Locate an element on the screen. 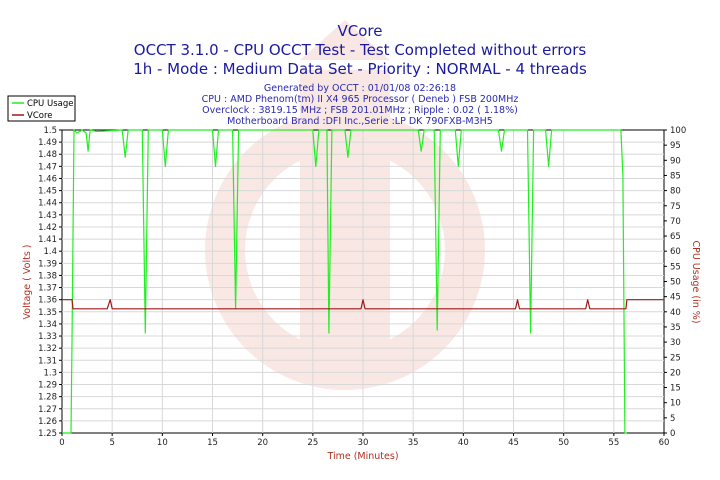 This screenshot has width=720, height=480. y-right-tick-label: 25 is located at coordinates (675, 358).